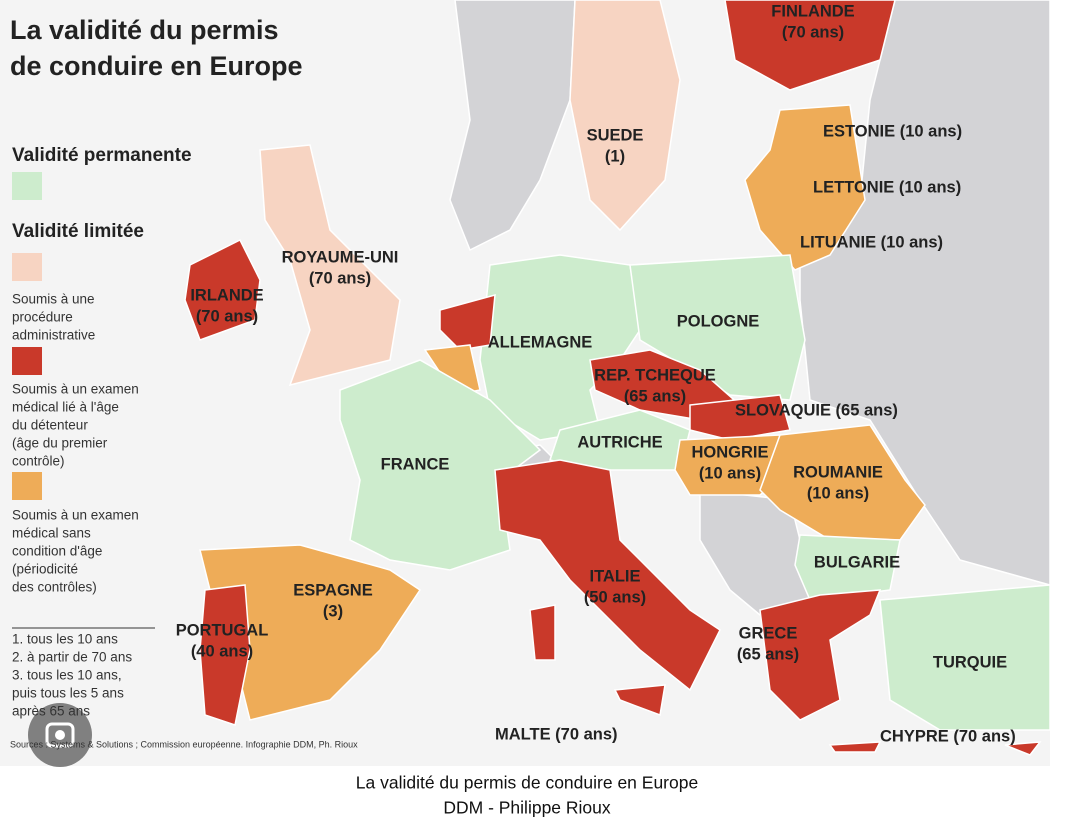 This screenshot has width=1068, height=836. Describe the element at coordinates (45, 569) in the screenshot. I see `legend-text: (périodicité` at that location.